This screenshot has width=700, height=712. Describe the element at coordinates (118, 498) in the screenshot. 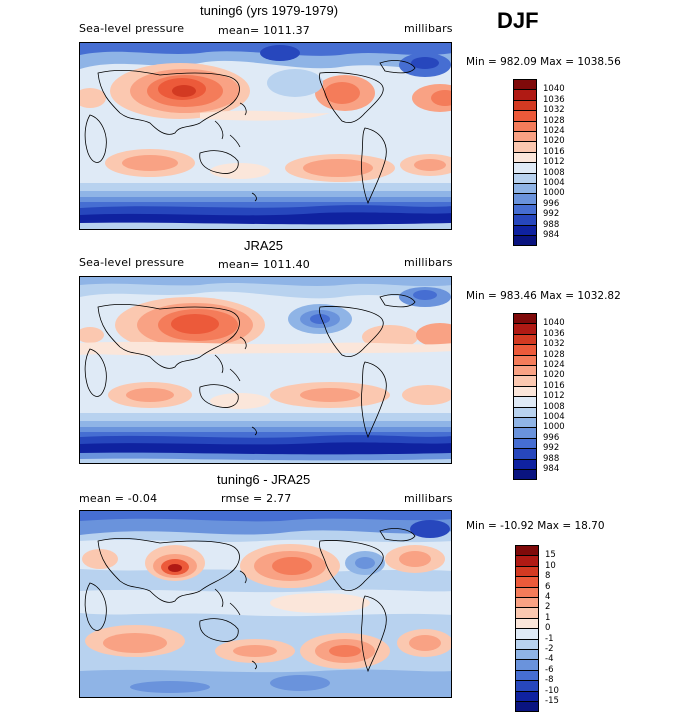

I see `panel-3-mean-label: mean = -0.04` at that location.